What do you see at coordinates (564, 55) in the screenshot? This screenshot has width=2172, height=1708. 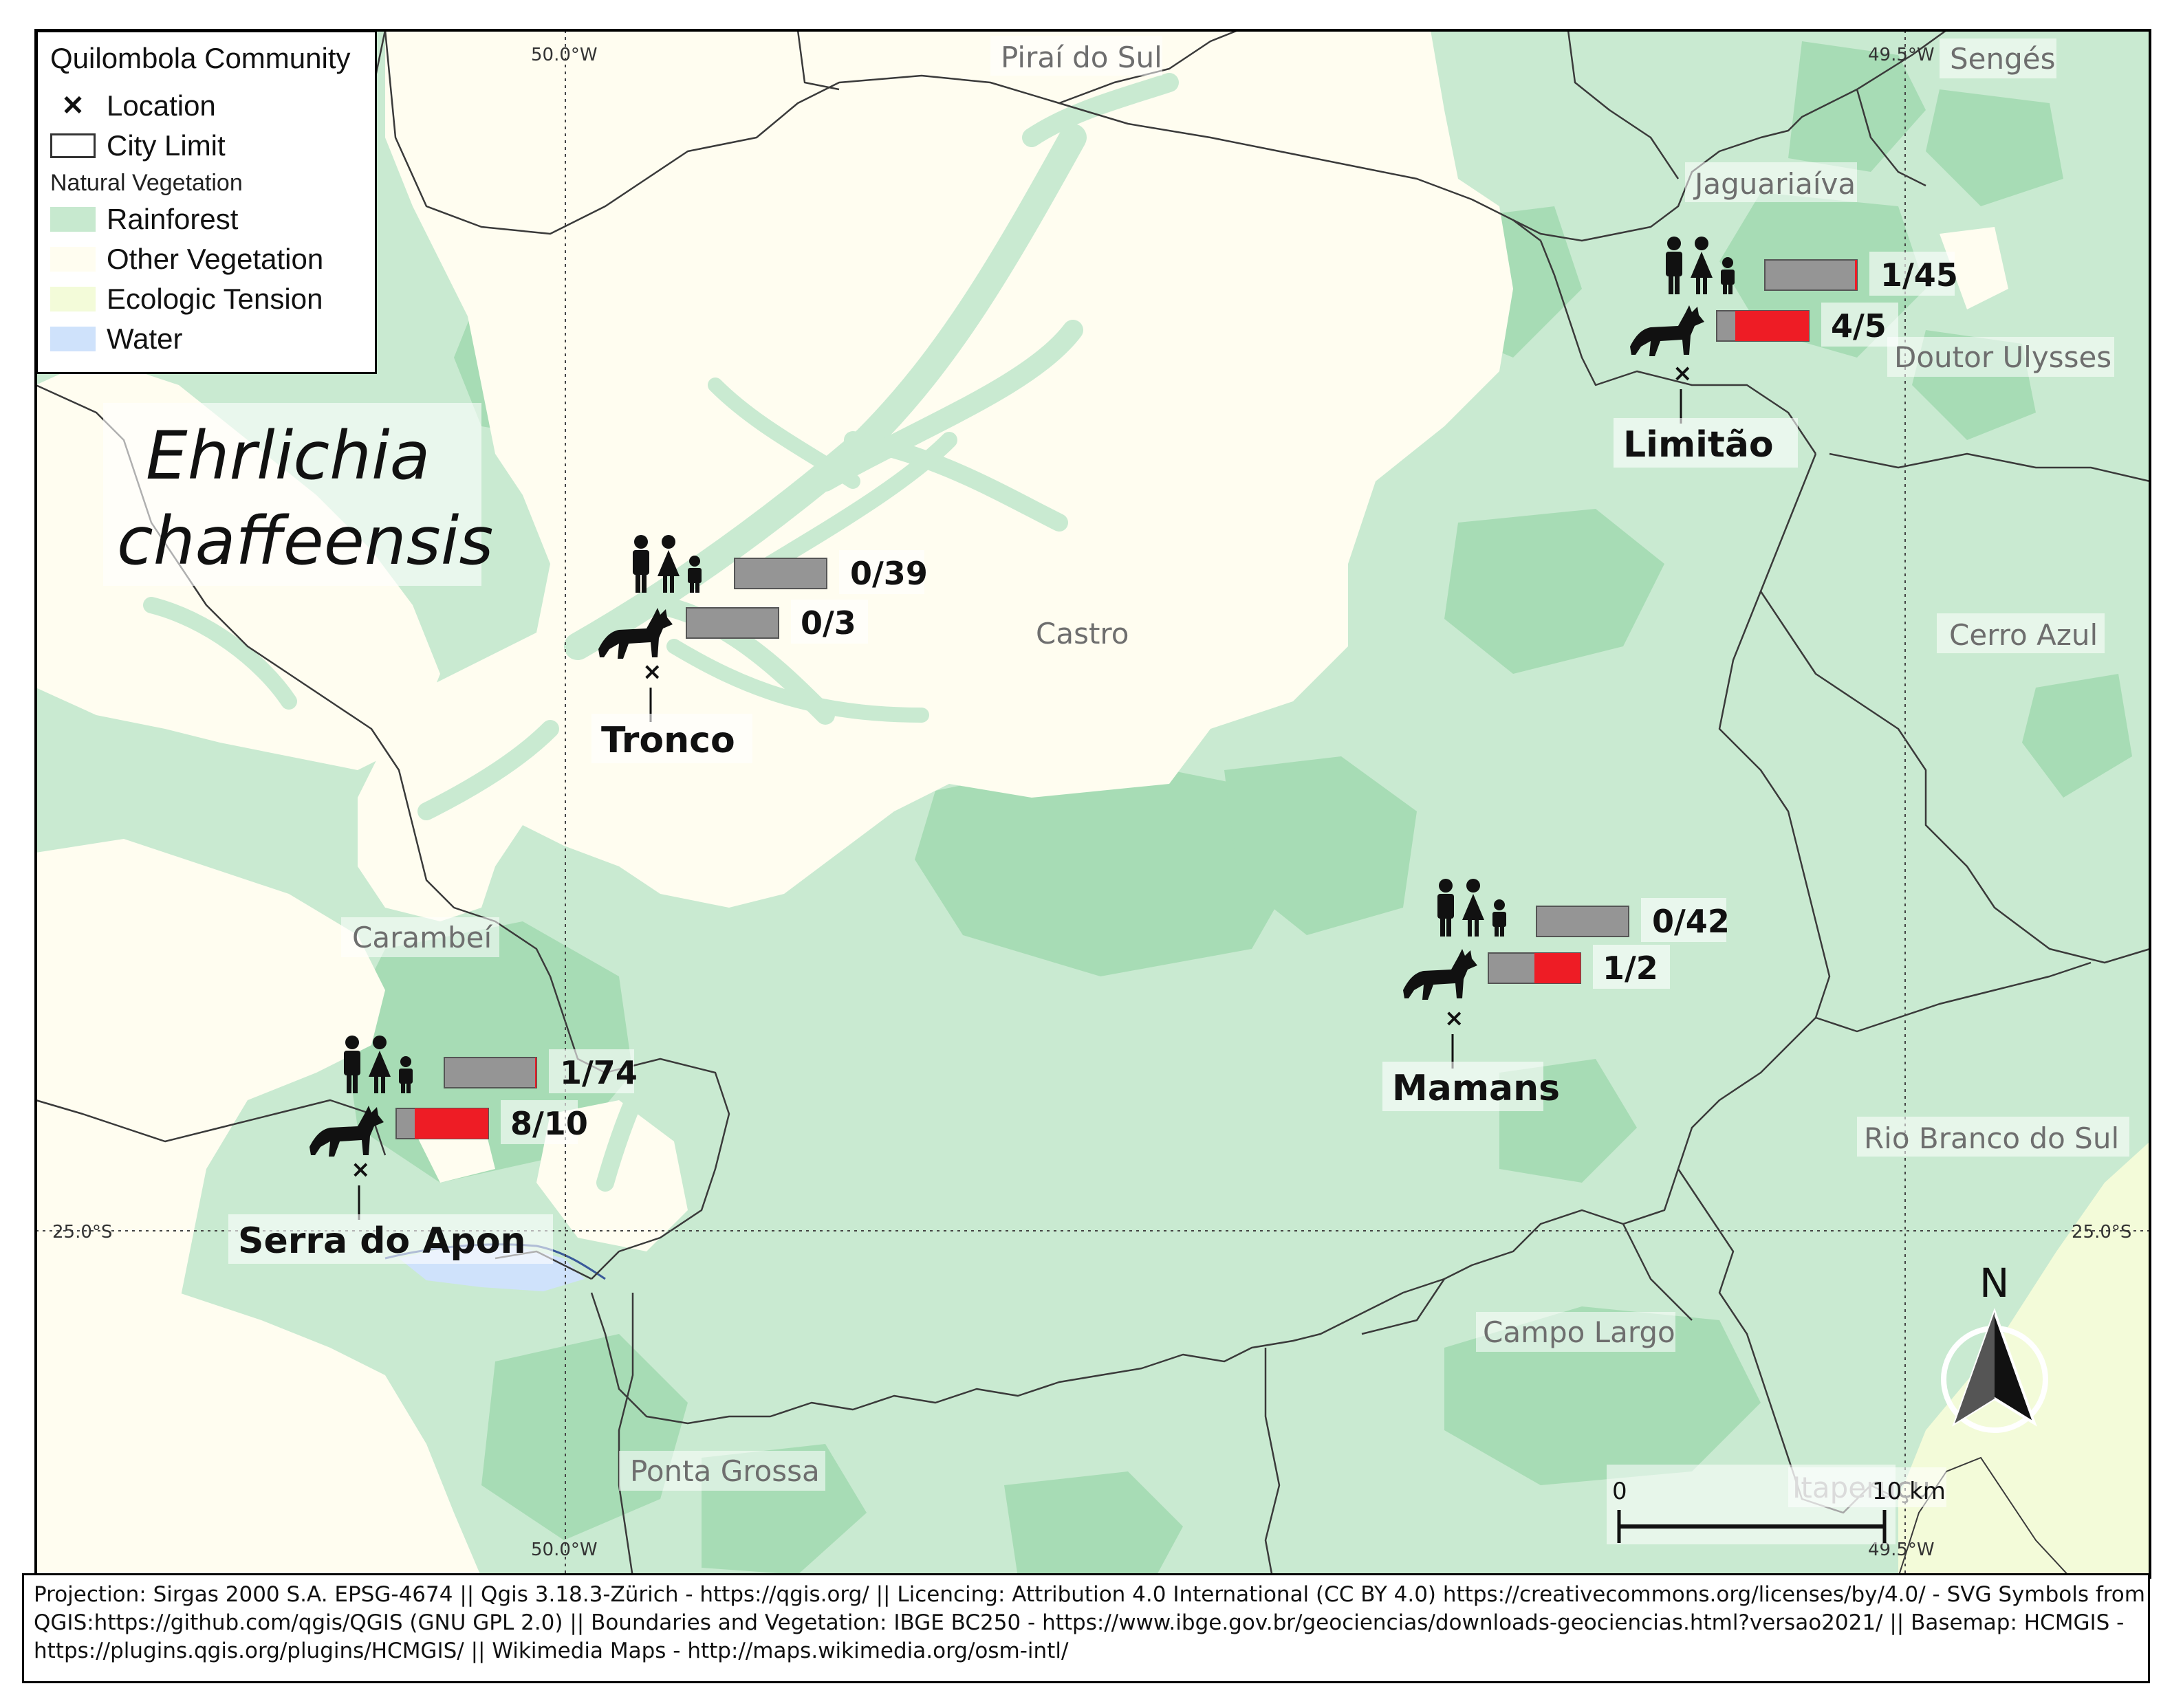 I see `graticule-label-lon-left-top: 50.0°W` at bounding box center [564, 55].